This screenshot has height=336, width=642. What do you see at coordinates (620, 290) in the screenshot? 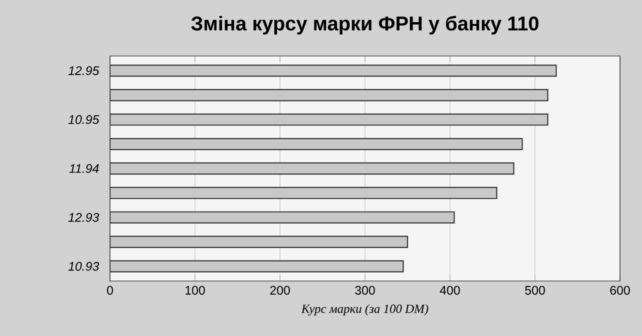
I see `x-tick-label: 600` at bounding box center [620, 290].